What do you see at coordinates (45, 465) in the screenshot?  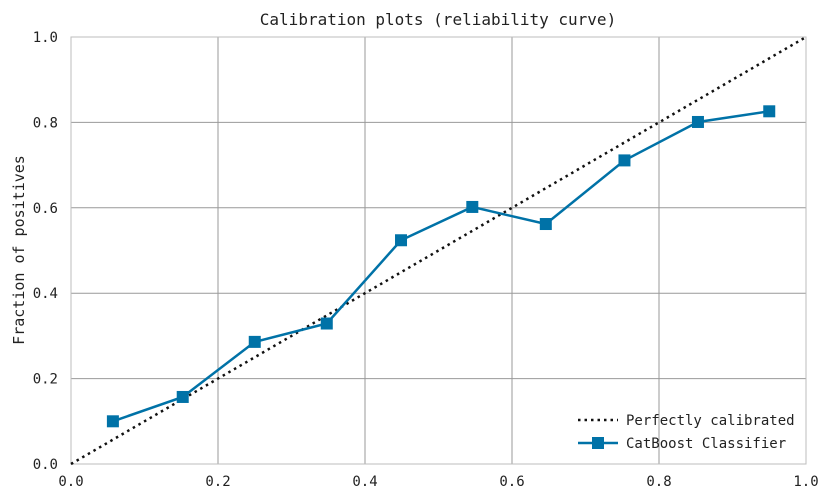 I see `y-tick-label: 0.0` at bounding box center [45, 465].